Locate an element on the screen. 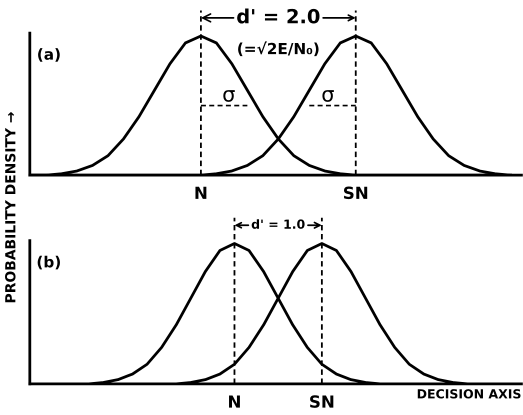 Image resolution: width=523 pixels, height=415 pixels. text: d' = 2.0 is located at coordinates (278, 16).